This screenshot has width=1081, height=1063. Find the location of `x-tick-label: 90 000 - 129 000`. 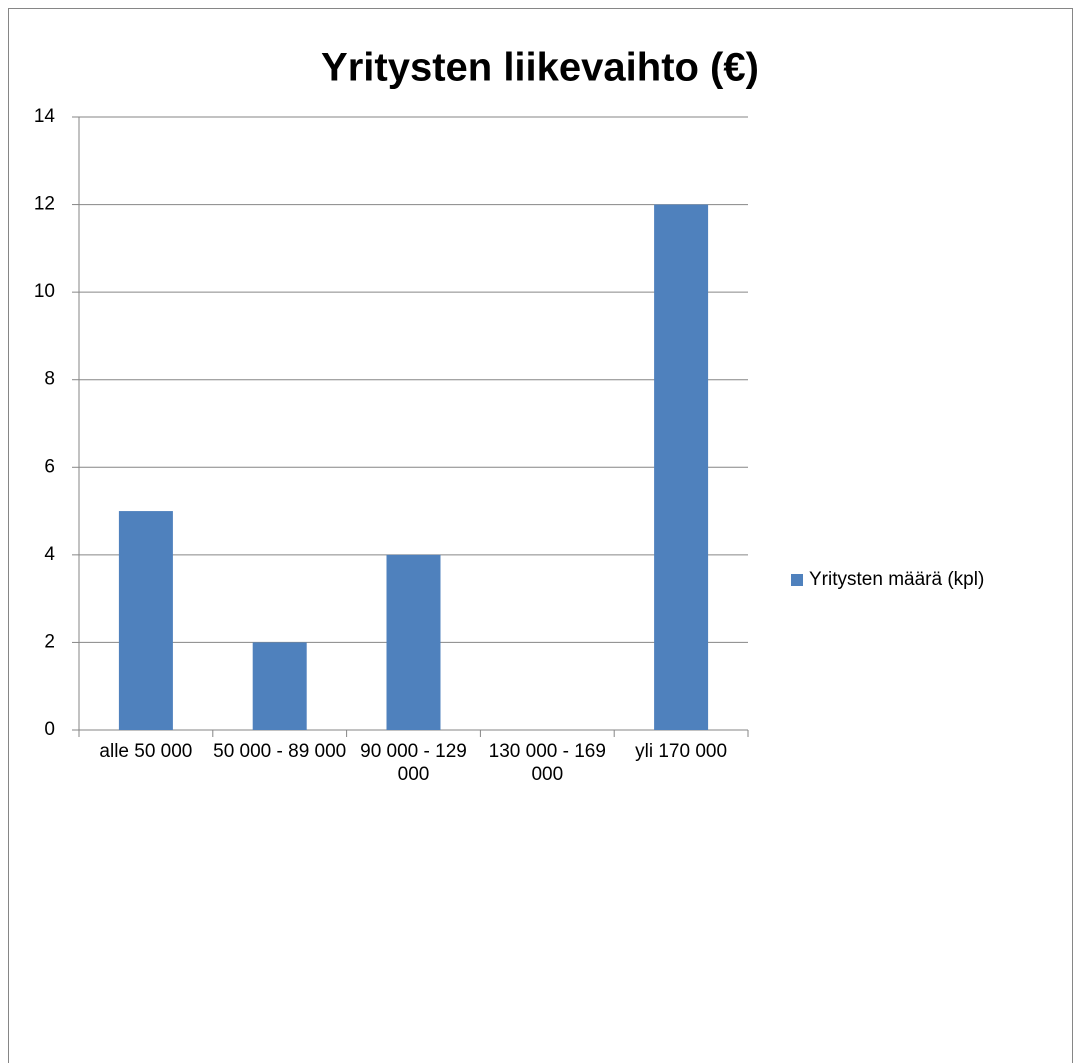

x-tick-label: 90 000 - 129 000 is located at coordinates (413, 763).